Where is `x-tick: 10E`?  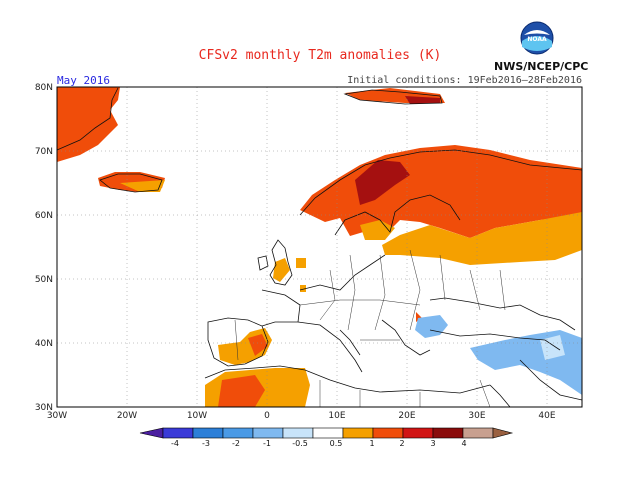
x-tick: 10E is located at coordinates (336, 416).